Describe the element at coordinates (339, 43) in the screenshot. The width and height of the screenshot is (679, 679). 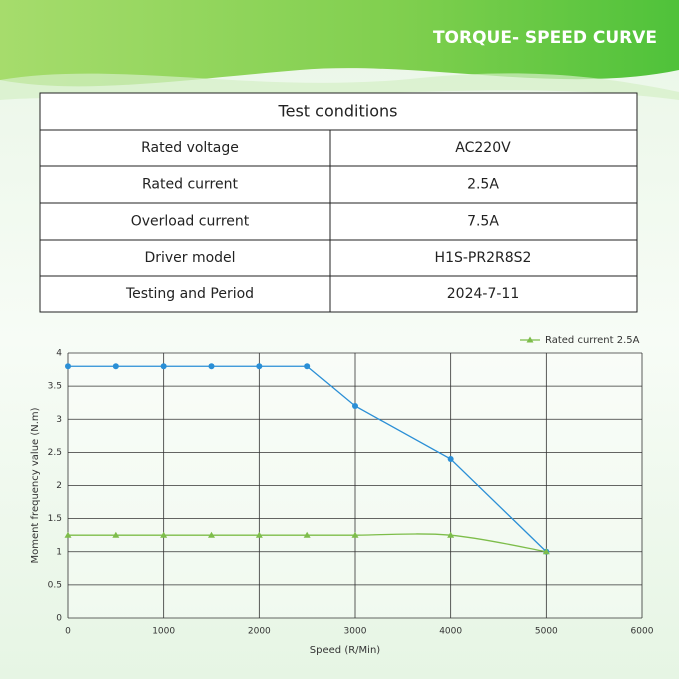
I see `header-band` at that location.